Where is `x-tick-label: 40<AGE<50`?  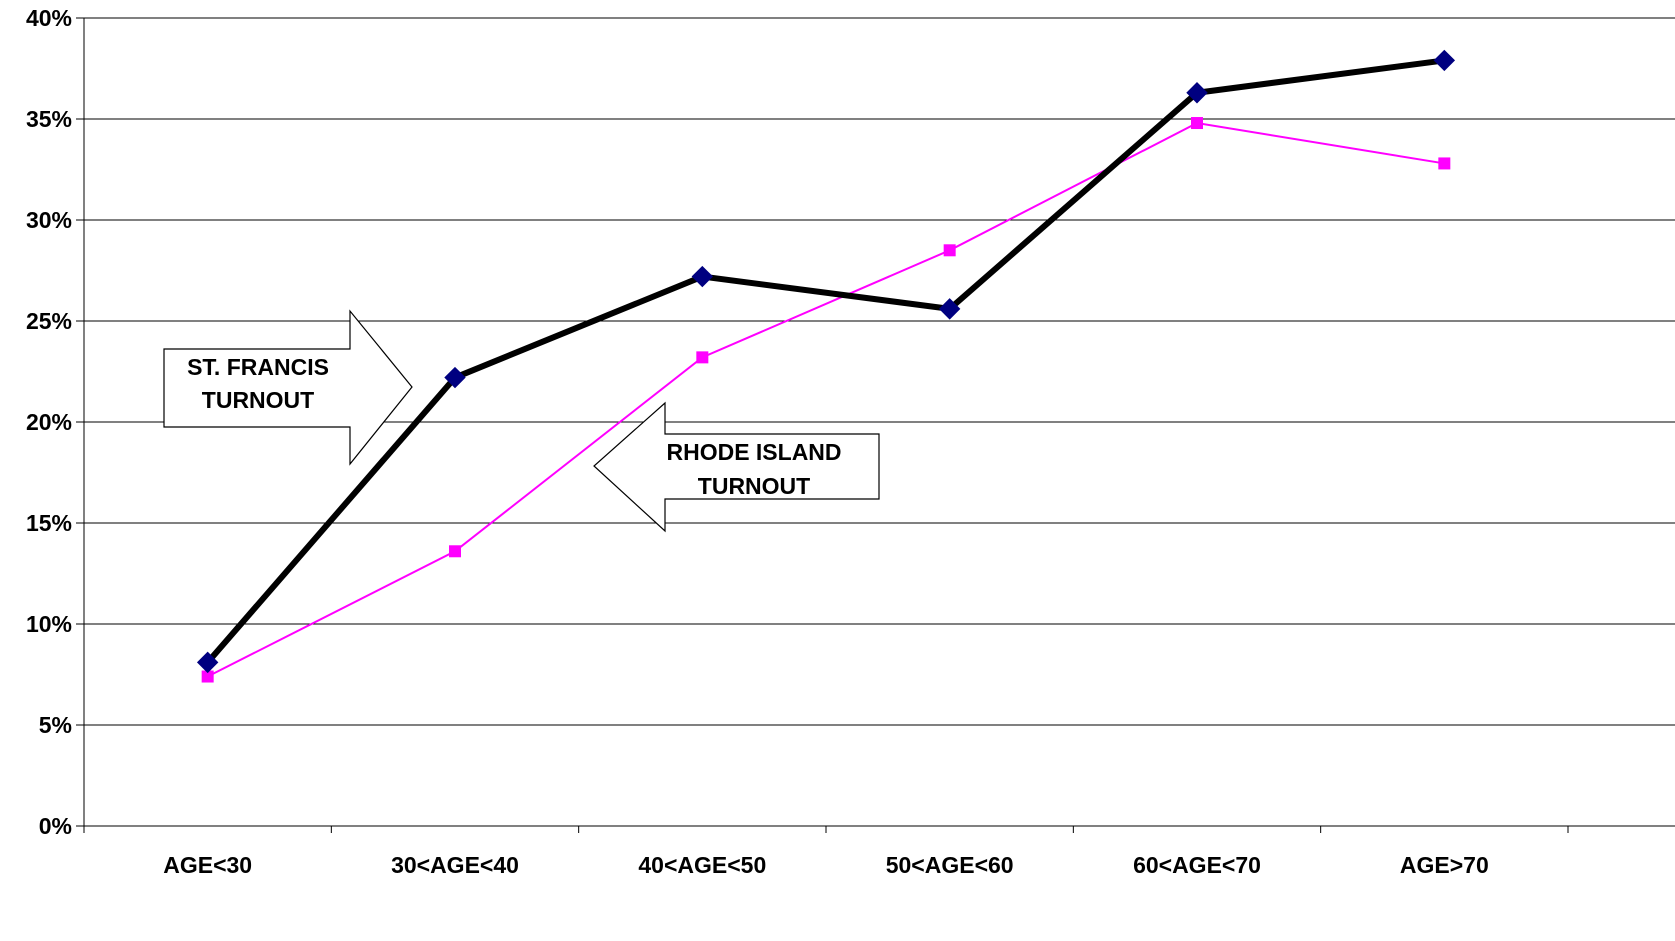
x-tick-label: 40<AGE<50 is located at coordinates (702, 865).